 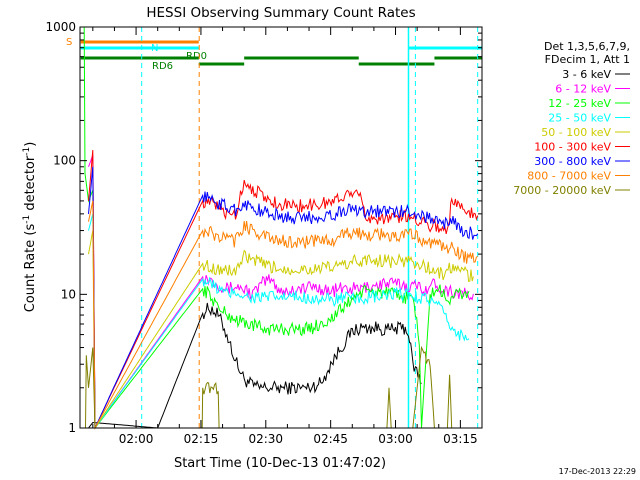 I want to click on legend-label: 6 - 12 keV, so click(x=583, y=89).